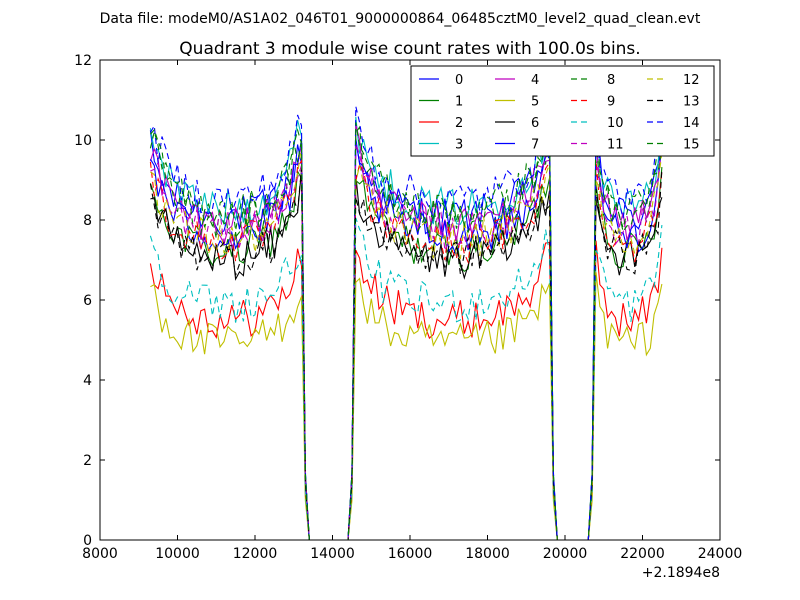 The width and height of the screenshot is (800, 600). I want to click on x-tick-label: 16000, so click(410, 554).